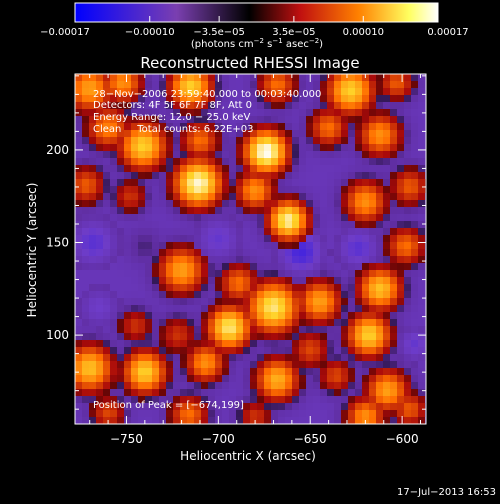 This screenshot has width=500, height=504. What do you see at coordinates (249, 63) in the screenshot?
I see `chart-title: Reconstructed RHESSI Image` at bounding box center [249, 63].